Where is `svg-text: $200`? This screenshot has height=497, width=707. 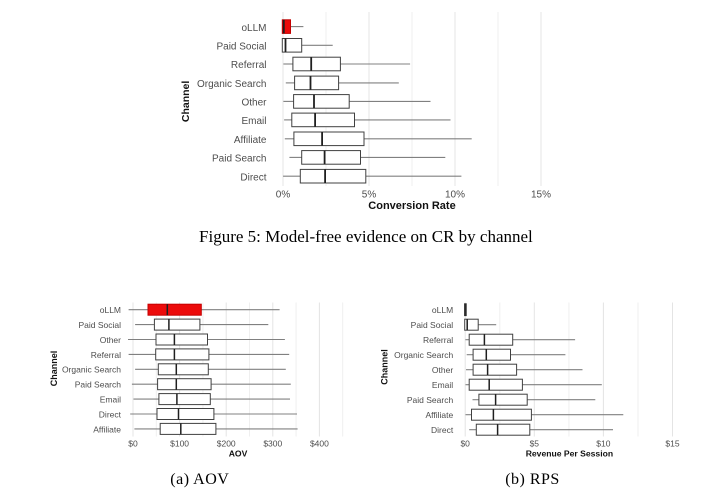
svg-text: $200 is located at coordinates (226, 443).